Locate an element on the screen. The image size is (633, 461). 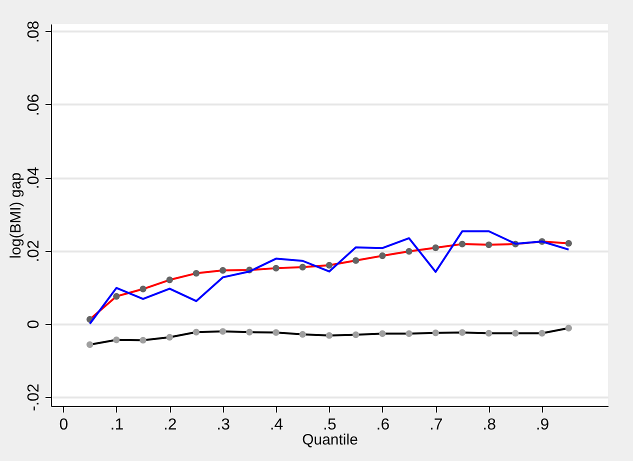
x-tick-label: .4 is located at coordinates (277, 425).